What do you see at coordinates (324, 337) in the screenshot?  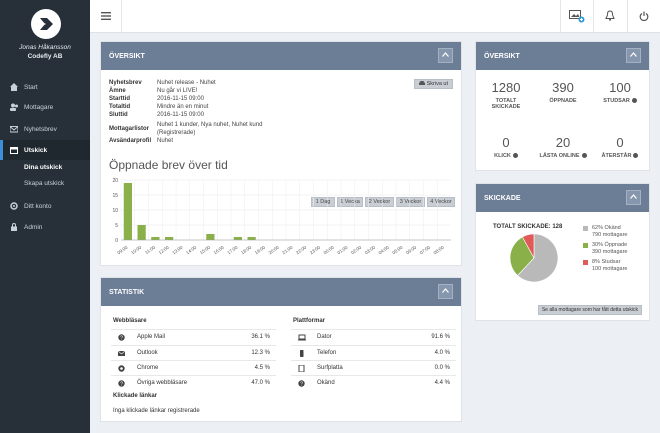 I see `stat-label: Dator` at bounding box center [324, 337].